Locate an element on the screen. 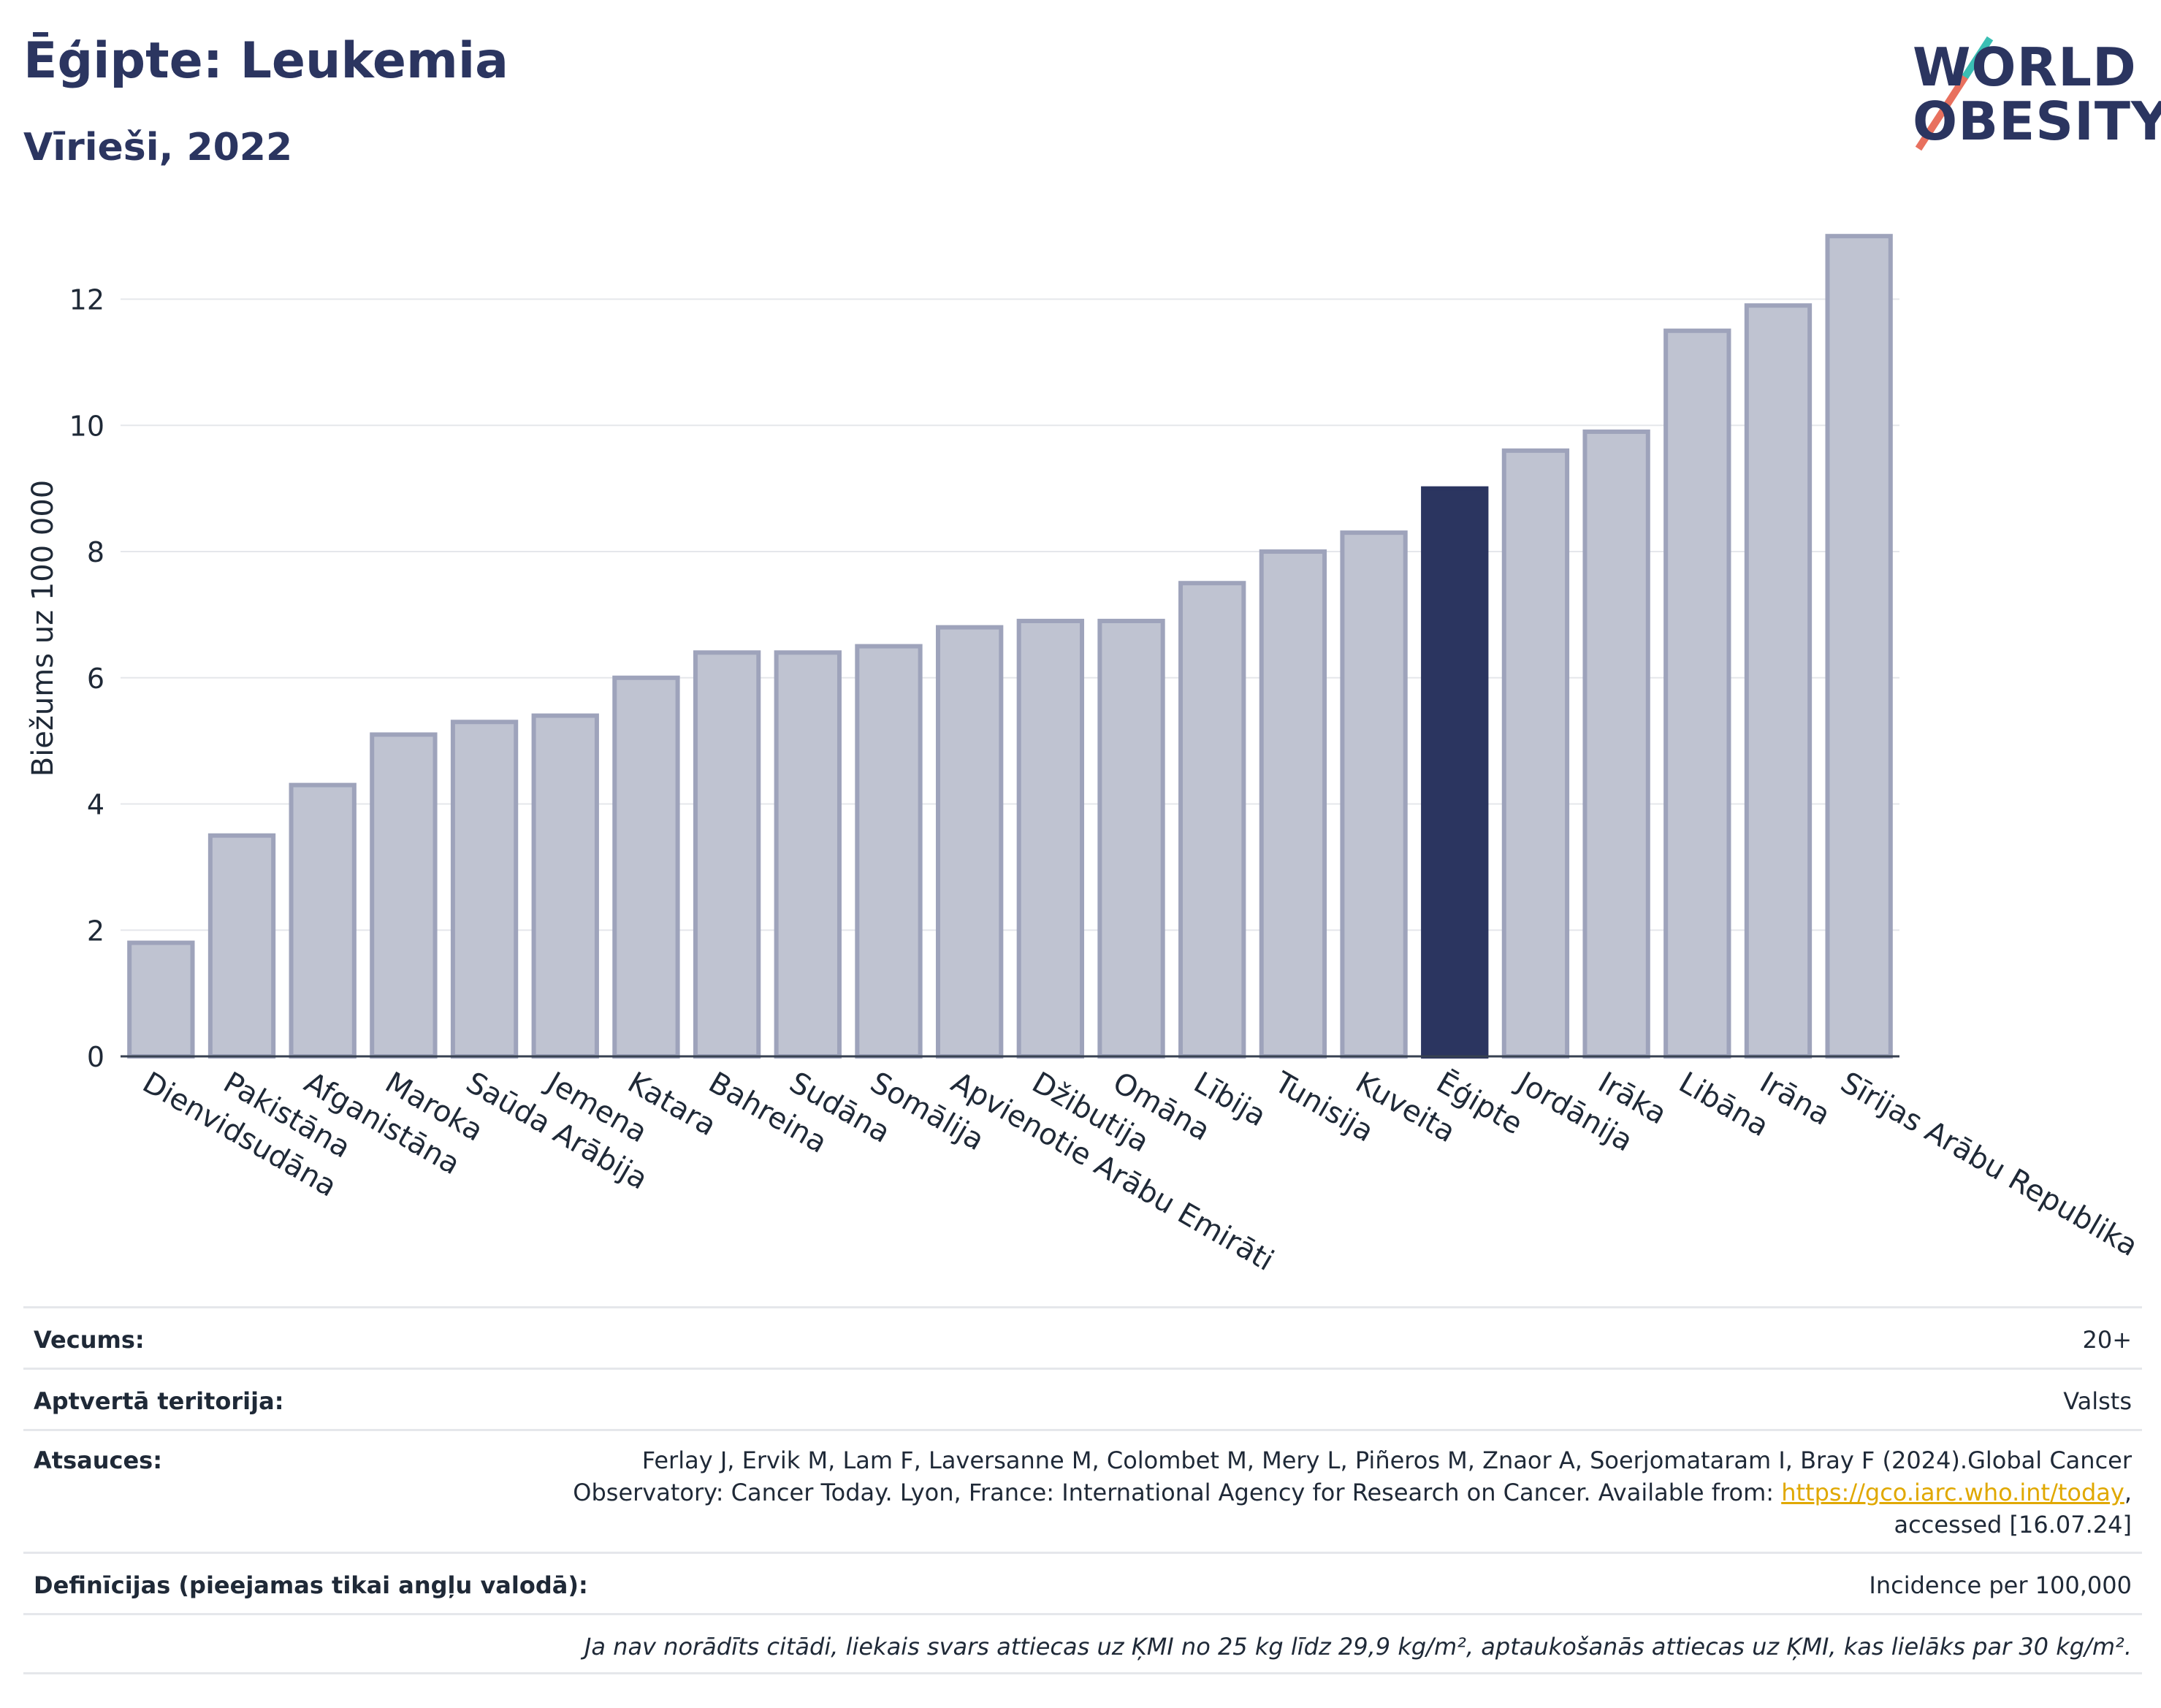  logo-line-1: WORLD is located at coordinates (2025, 67).